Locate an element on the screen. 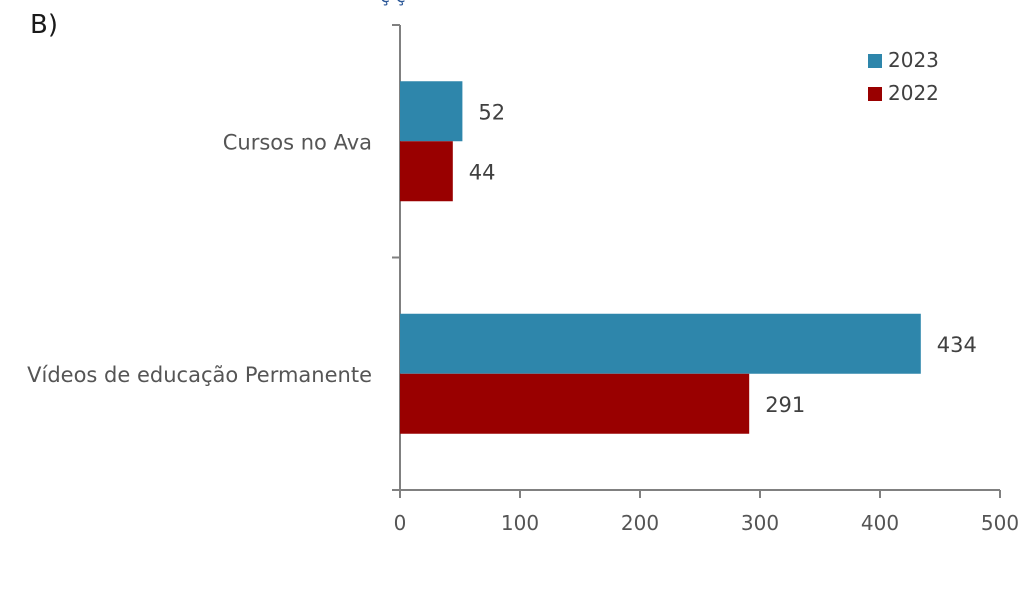 Image resolution: width=1018 pixels, height=610 pixels. x-tick-label: 200 is located at coordinates (640, 523).